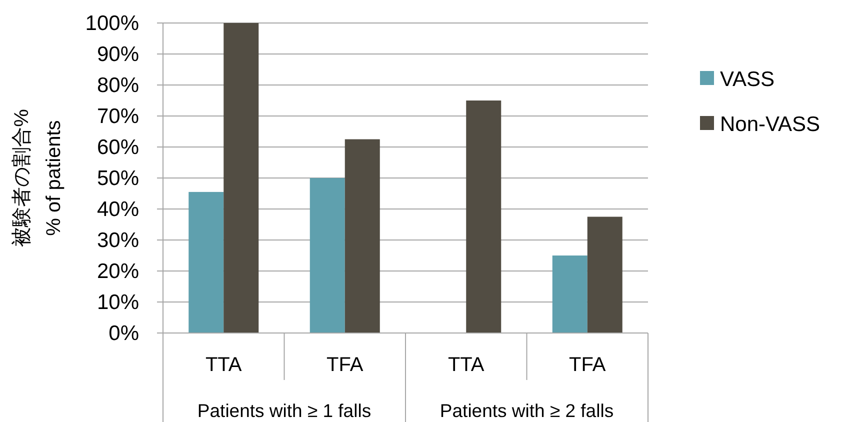 Image resolution: width=843 pixels, height=422 pixels. I want to click on y-tick-label: 10%, so click(117, 302).